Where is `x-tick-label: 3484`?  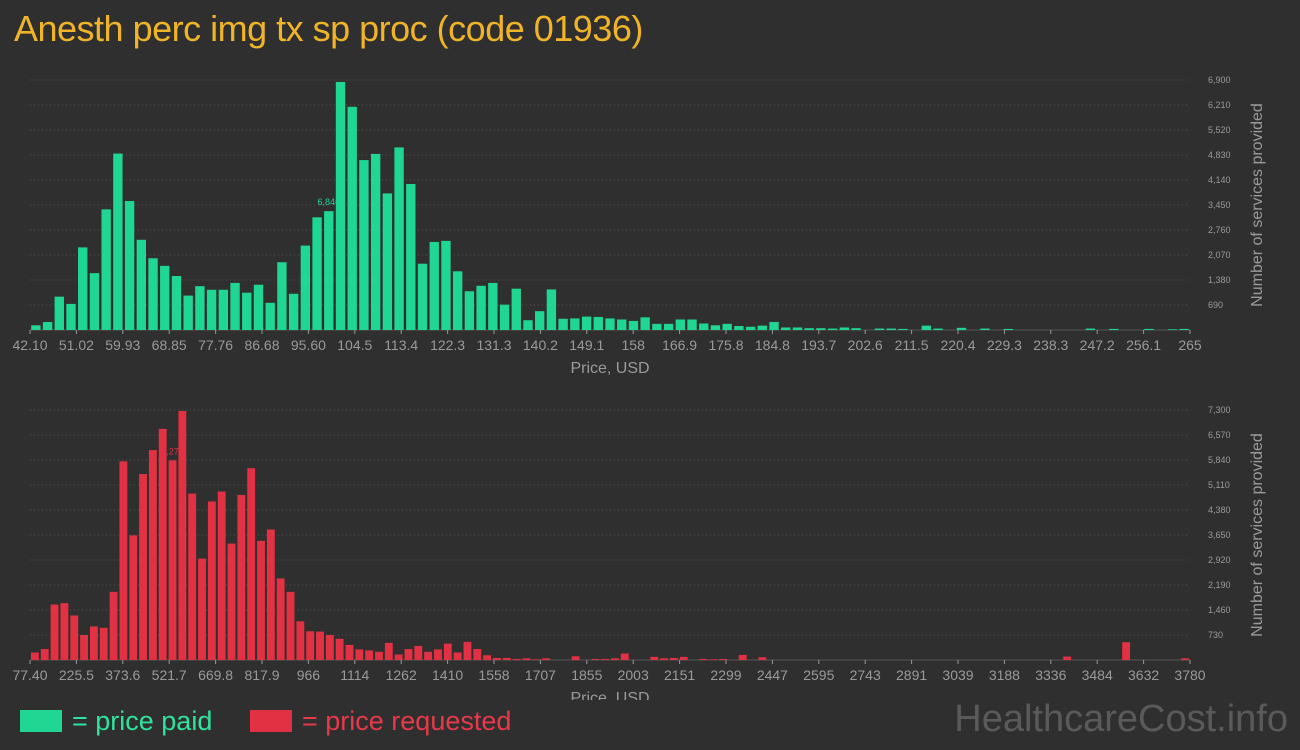
x-tick-label: 3484 is located at coordinates (1097, 675).